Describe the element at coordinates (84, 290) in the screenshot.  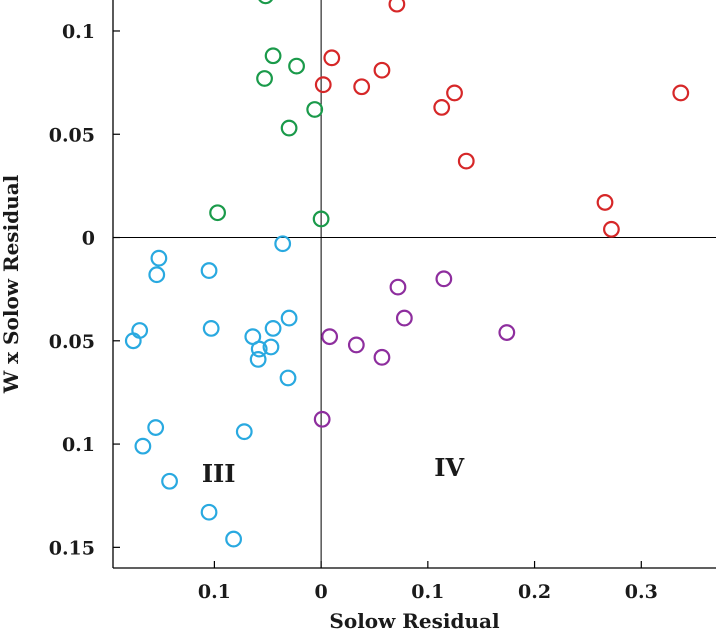
I see `y-axis-ticks: 0.1 0.05 0 0.05 0.1 0.15` at that location.